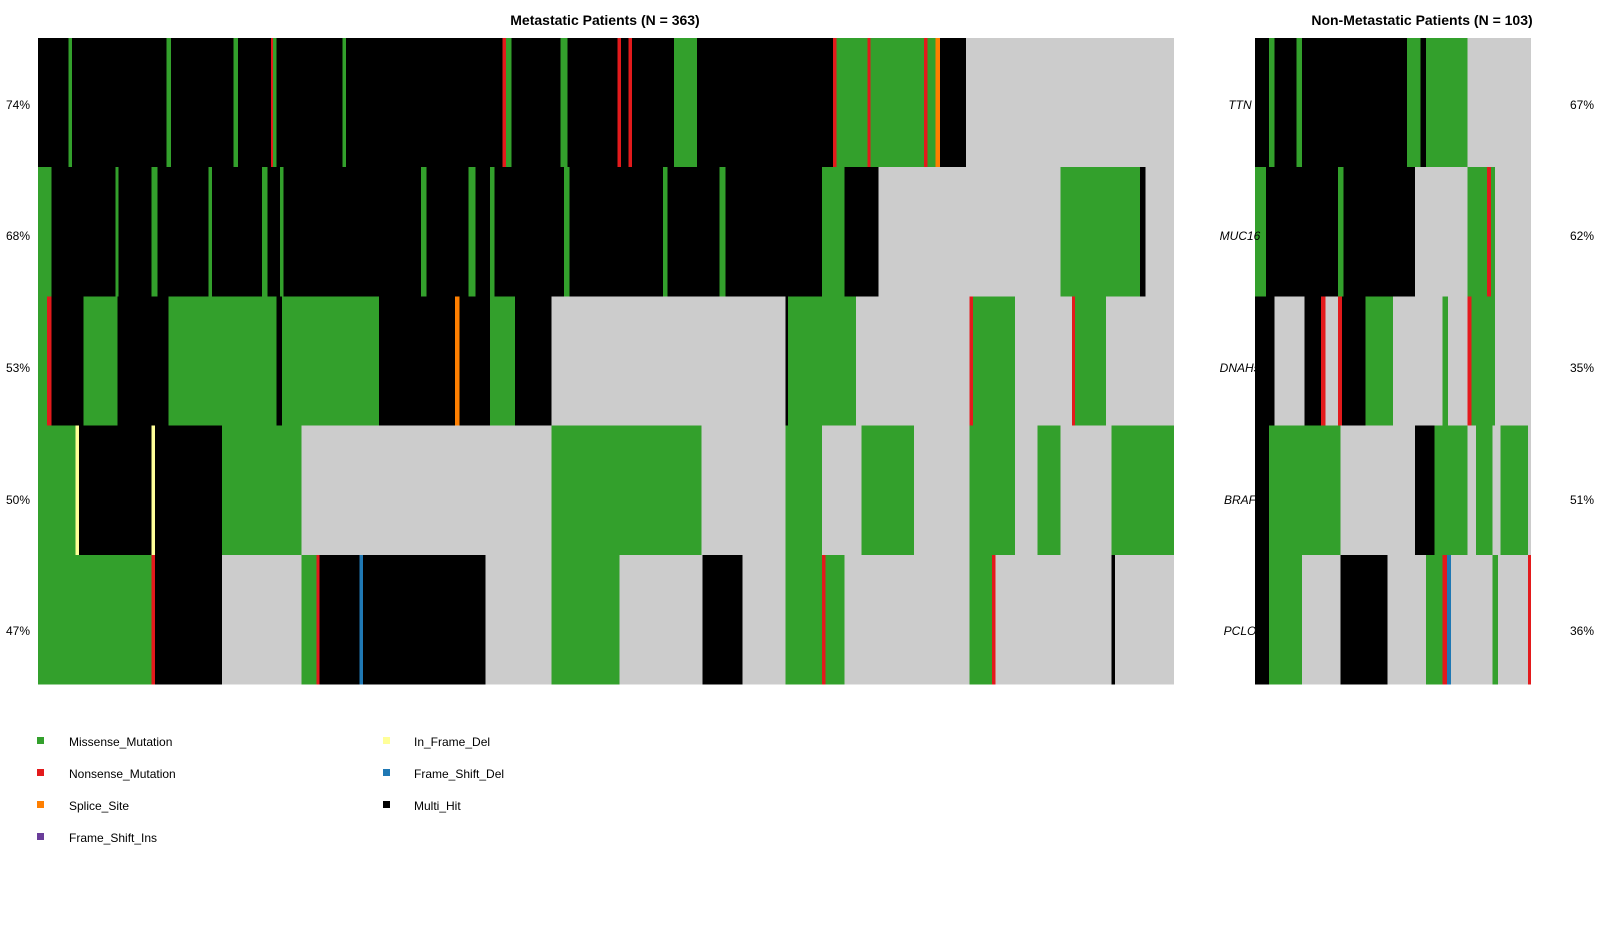 This screenshot has height=945, width=1600. I want to click on legend-item-missense: Missense_Mutation, so click(104, 742).